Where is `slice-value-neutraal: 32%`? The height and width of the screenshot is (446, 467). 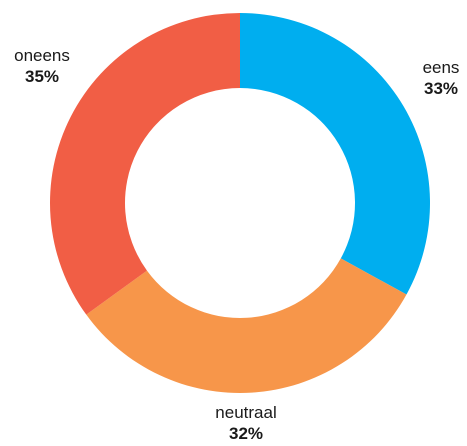
slice-value-neutraal: 32% is located at coordinates (246, 433).